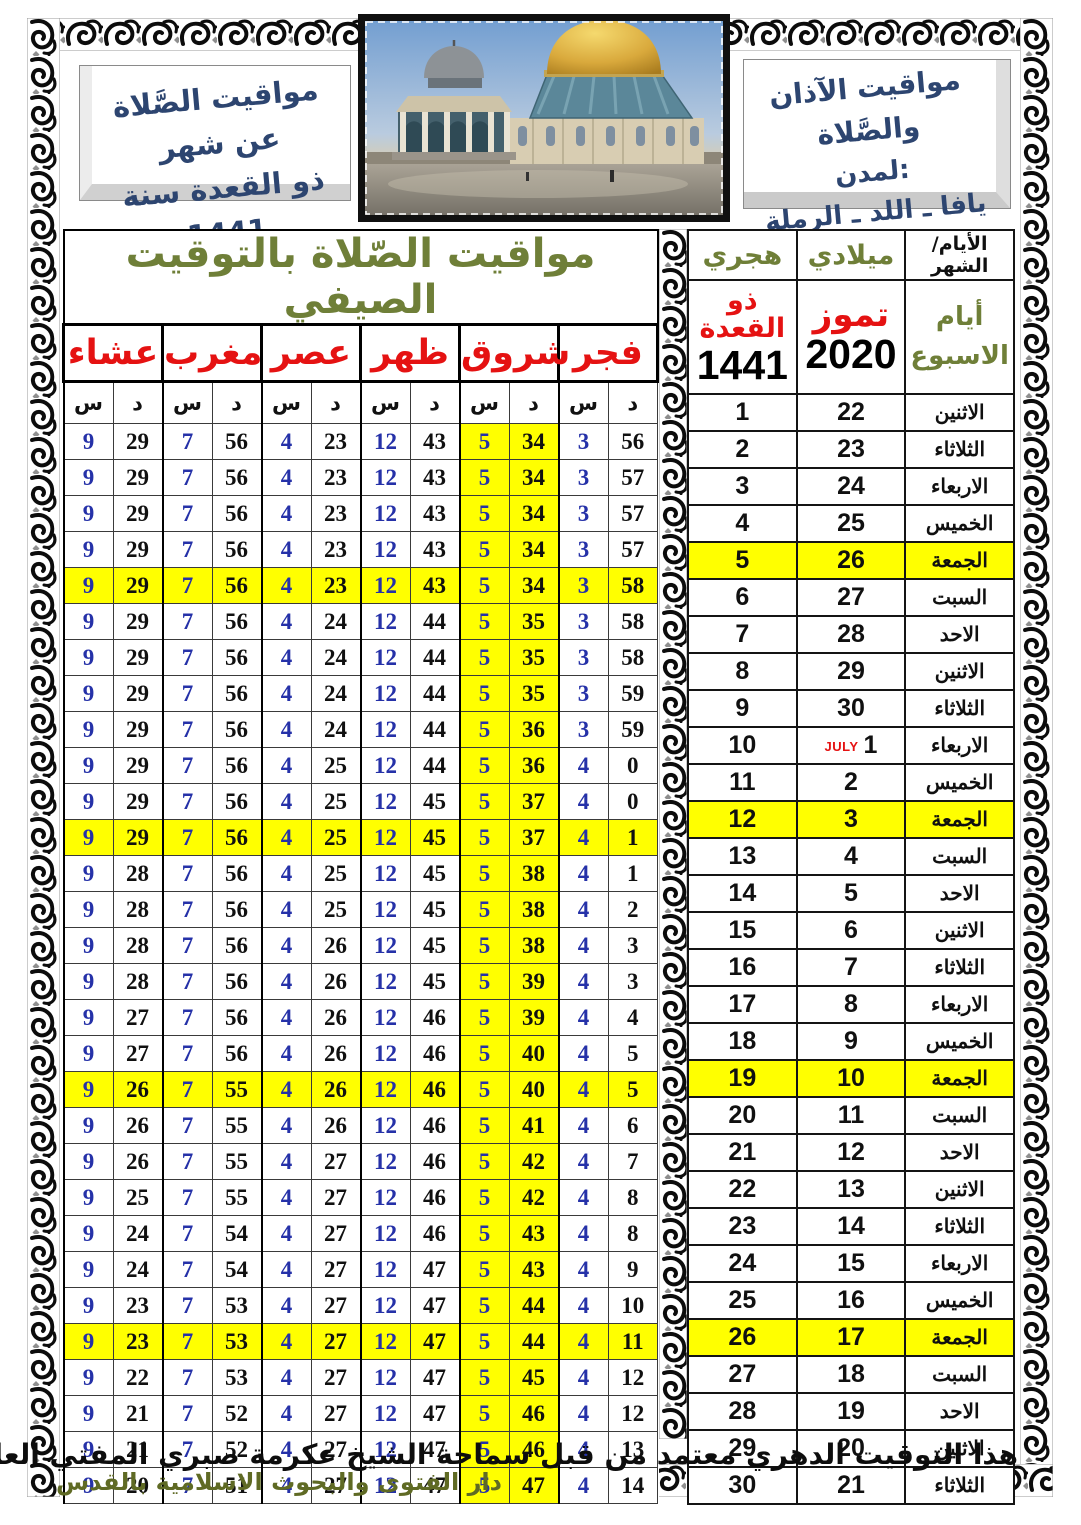 The width and height of the screenshot is (1081, 1525). I want to click on time-minute-cell: 35, so click(533, 657).